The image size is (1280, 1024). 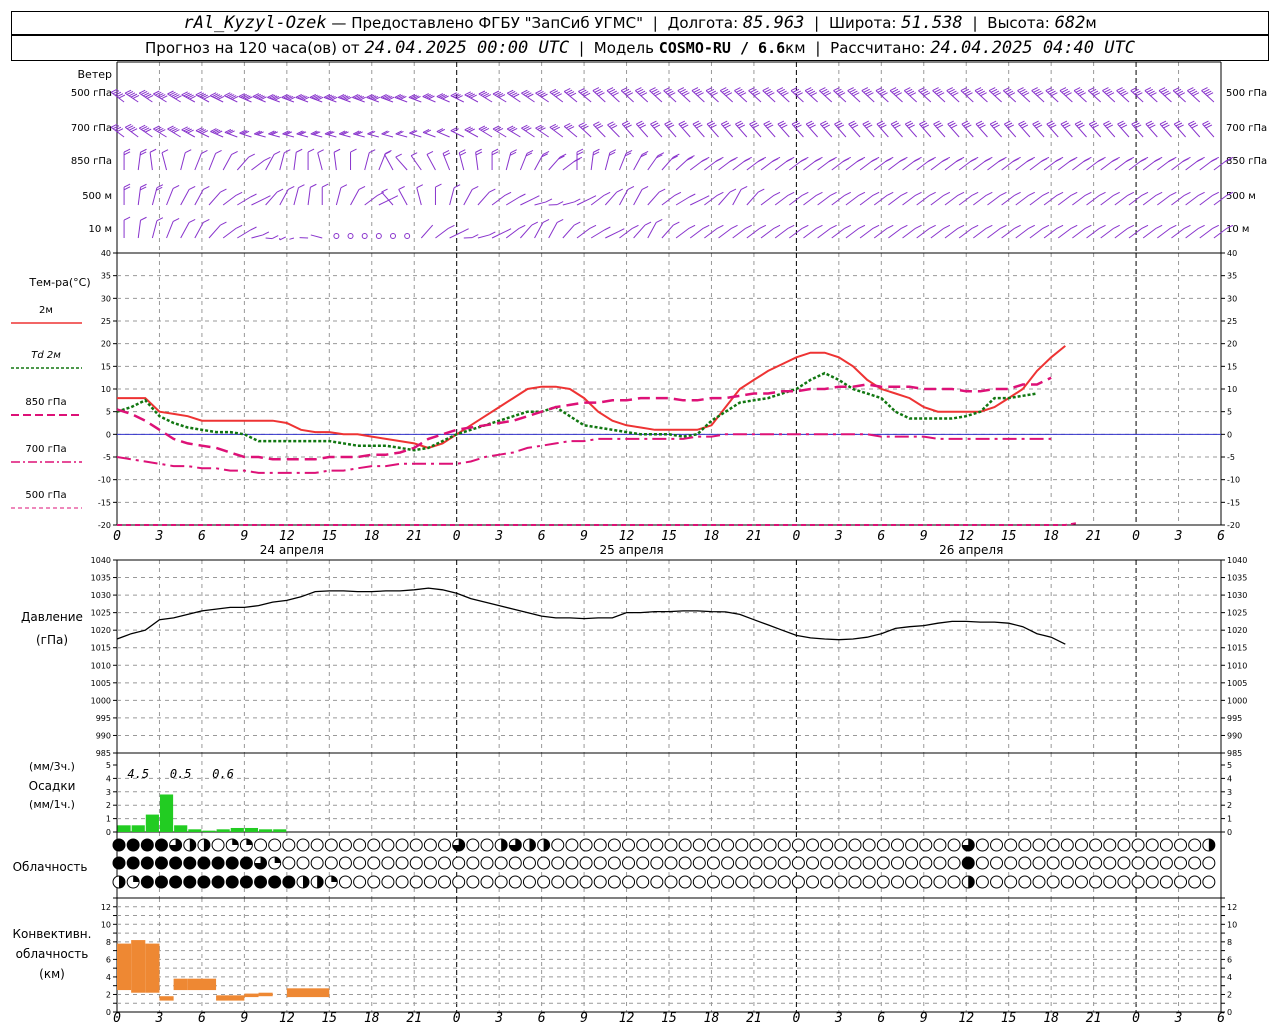 What do you see at coordinates (414, 536) in the screenshot?
I see `hour-tick-label: 21` at bounding box center [414, 536].